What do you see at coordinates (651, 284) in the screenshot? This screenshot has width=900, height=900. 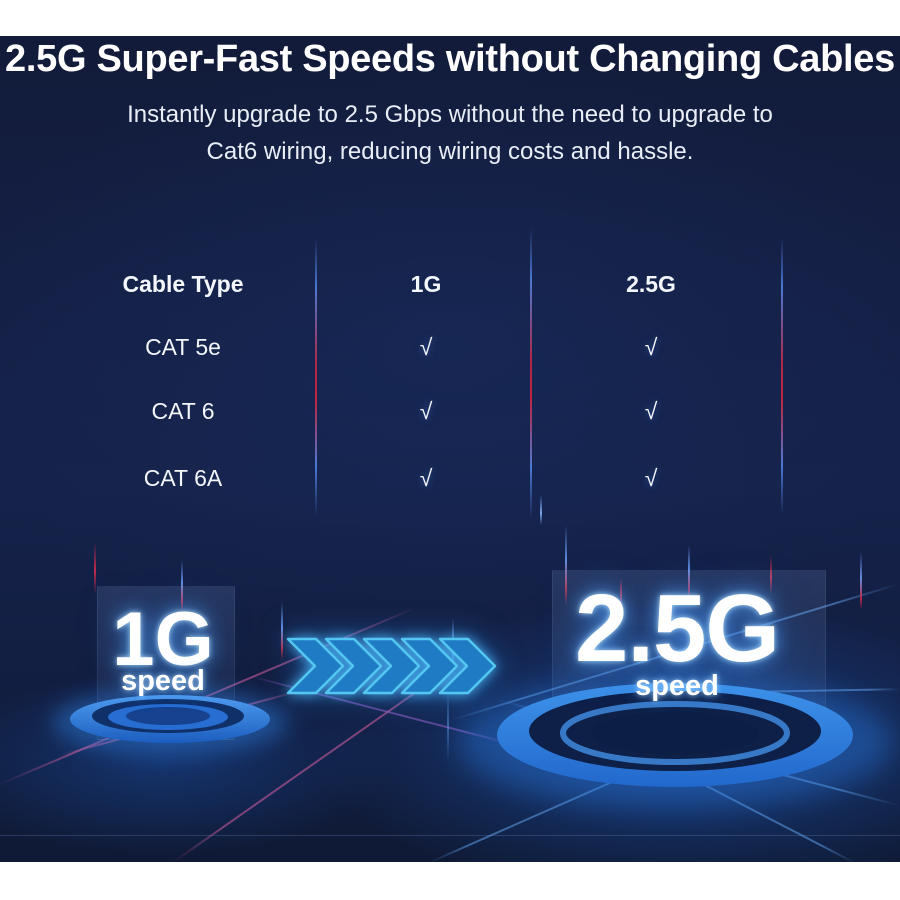 I see `column-header-2-5g: 2.5G` at bounding box center [651, 284].